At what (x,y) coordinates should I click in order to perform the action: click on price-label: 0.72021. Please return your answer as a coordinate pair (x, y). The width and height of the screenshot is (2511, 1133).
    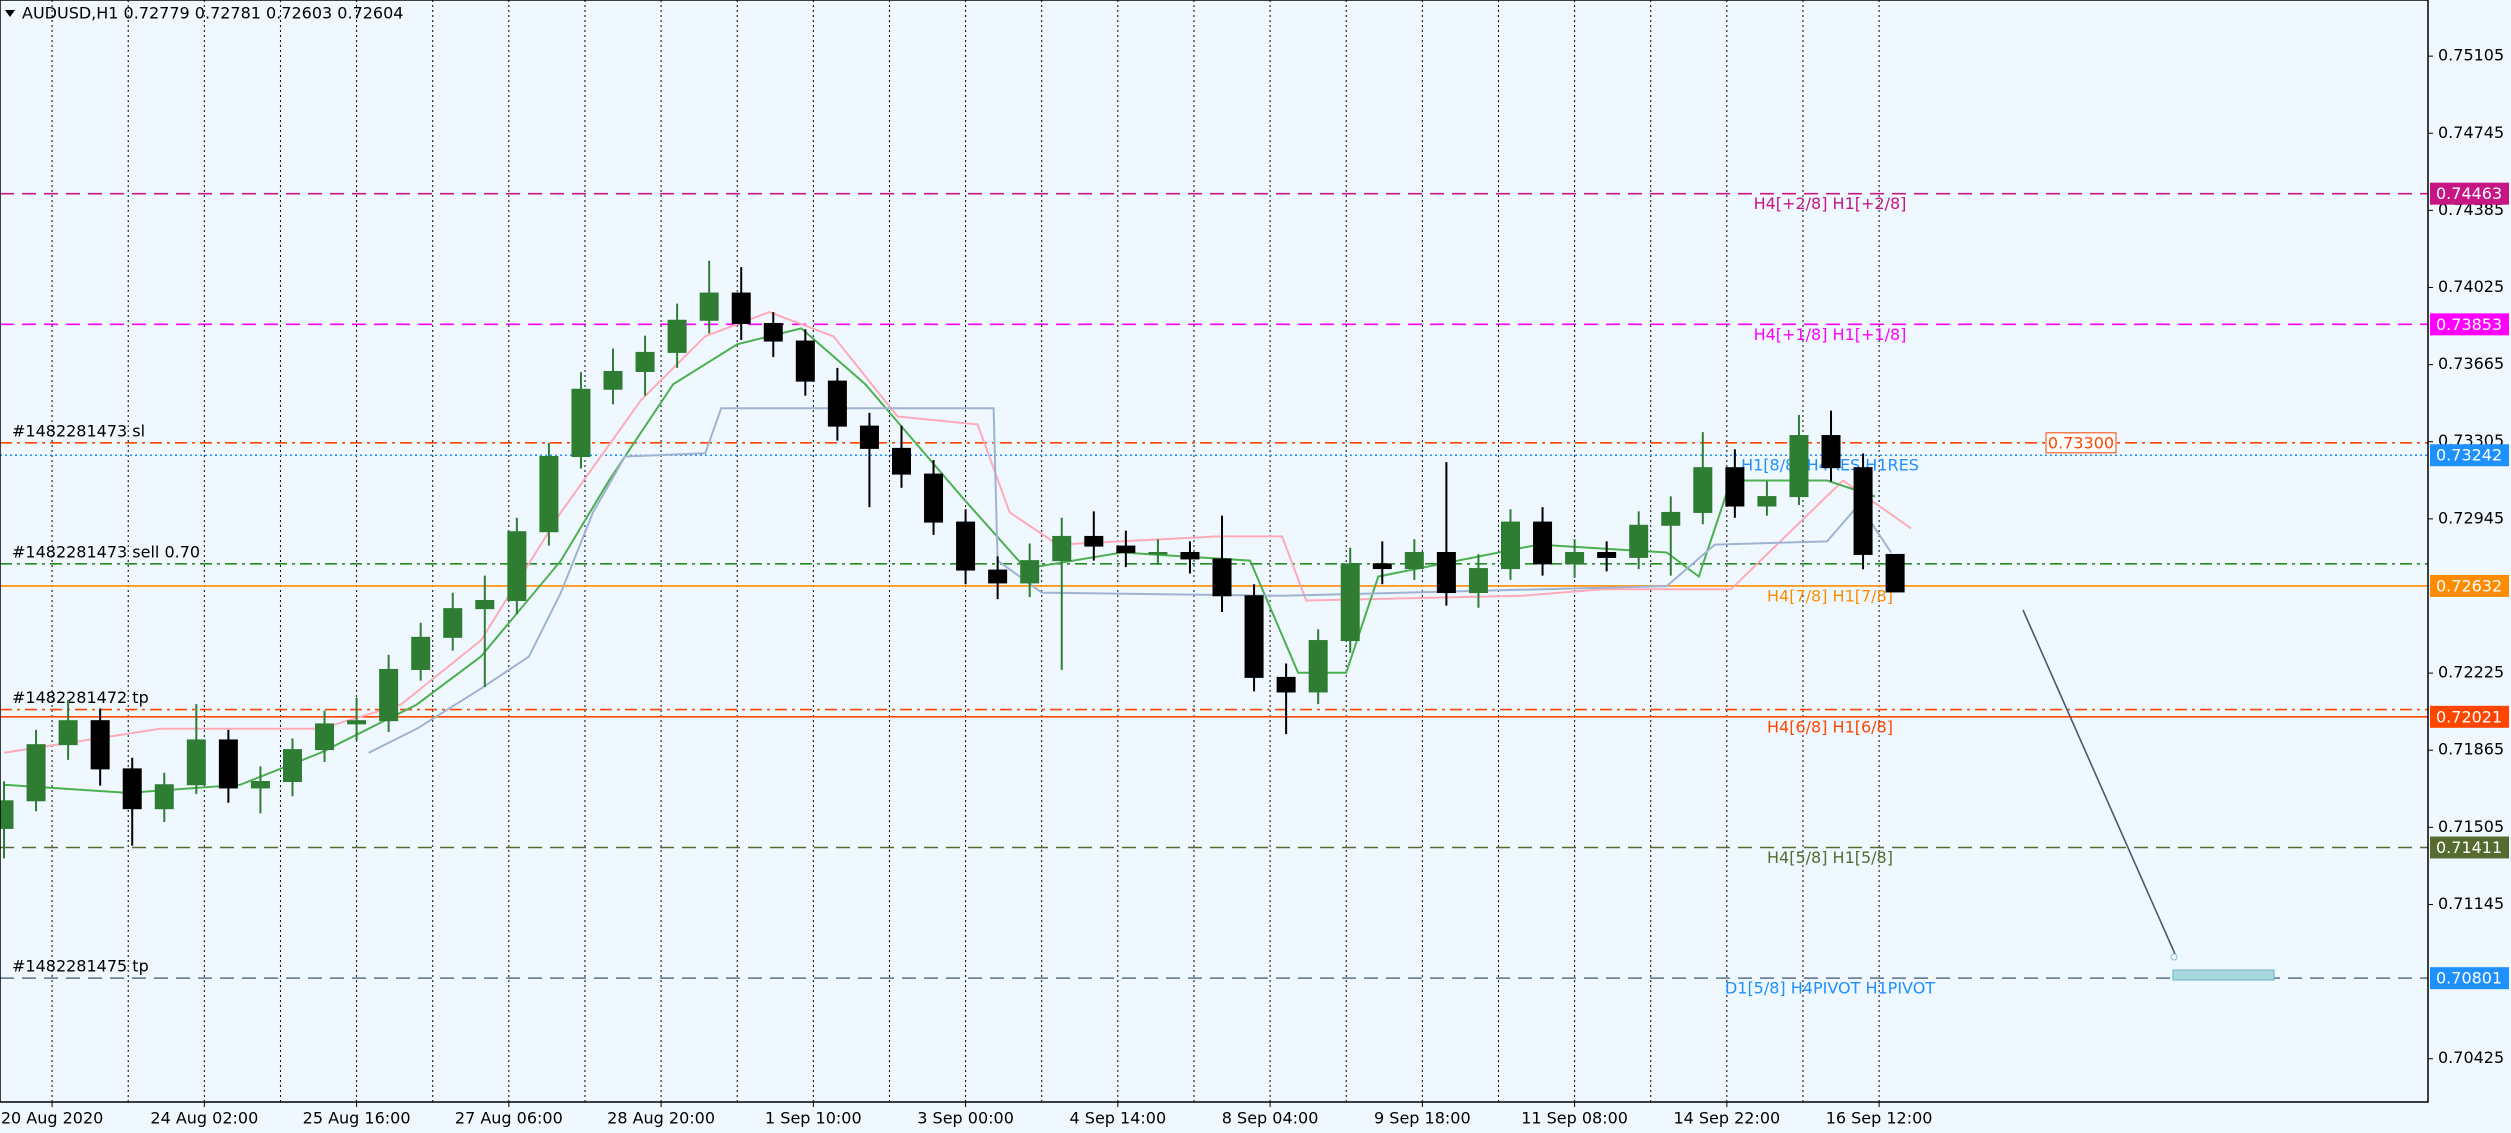
    Looking at the image, I should click on (2469, 716).